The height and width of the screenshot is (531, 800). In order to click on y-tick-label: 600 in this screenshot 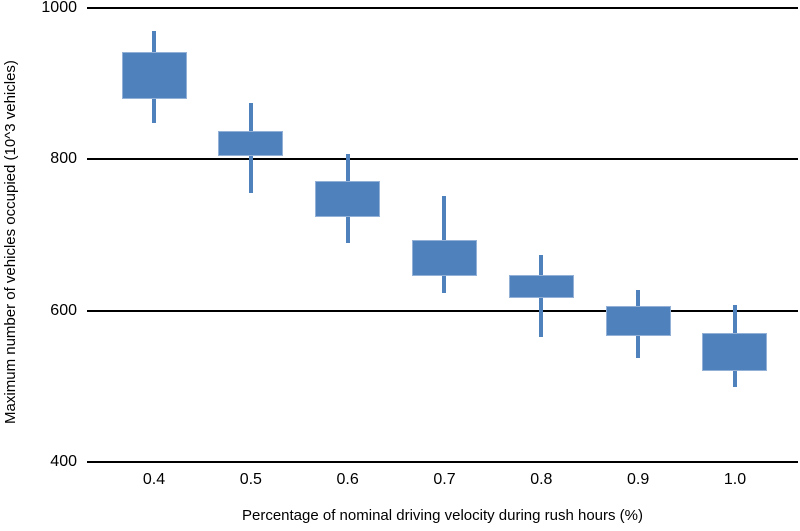, I will do `click(63, 310)`.